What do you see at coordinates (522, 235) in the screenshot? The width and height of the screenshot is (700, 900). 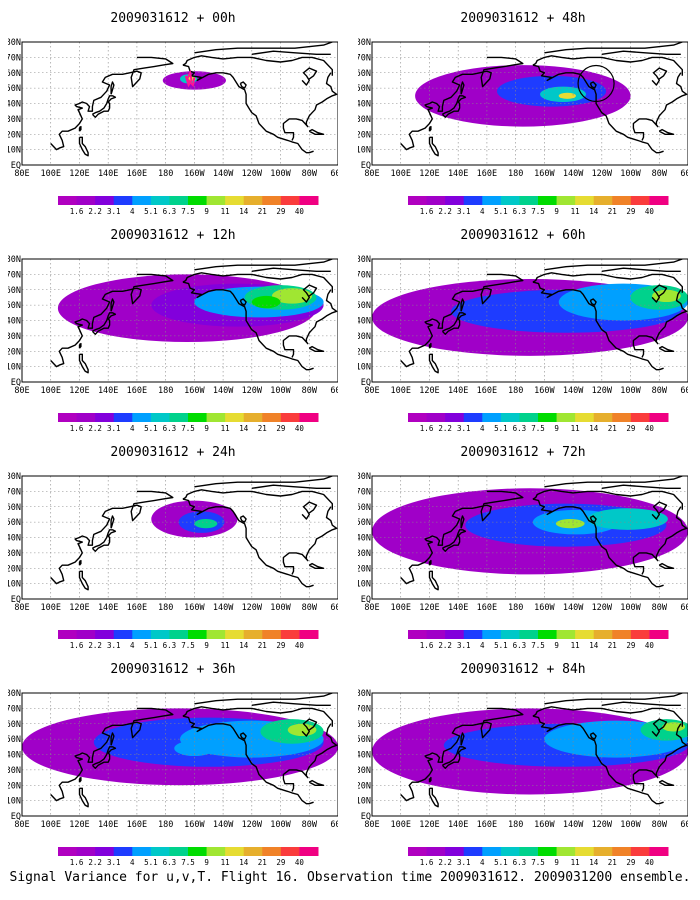 I see `panel-title: 2009031612 + 60h` at bounding box center [522, 235].